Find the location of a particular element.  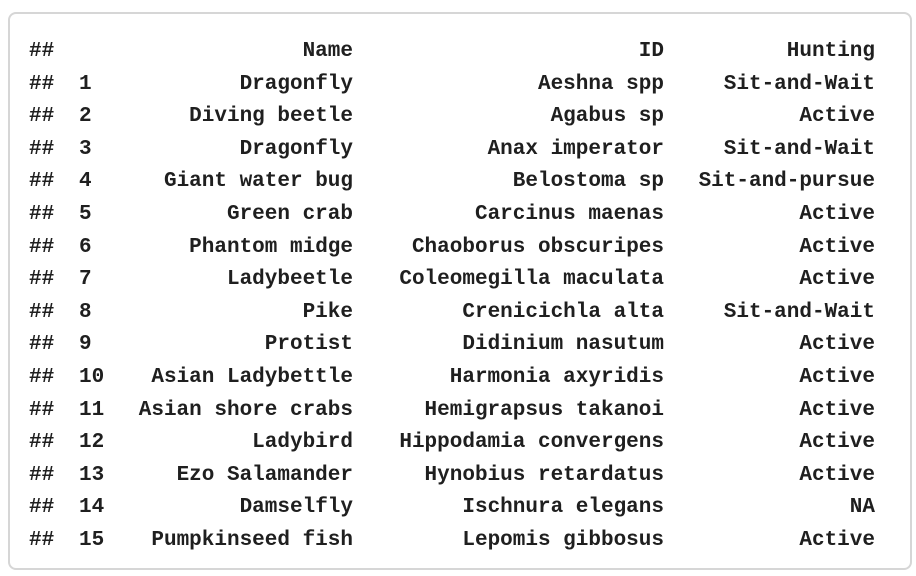

table-row: ## 12 Ladybird Hippodamia convergens Active is located at coordinates (452, 443).